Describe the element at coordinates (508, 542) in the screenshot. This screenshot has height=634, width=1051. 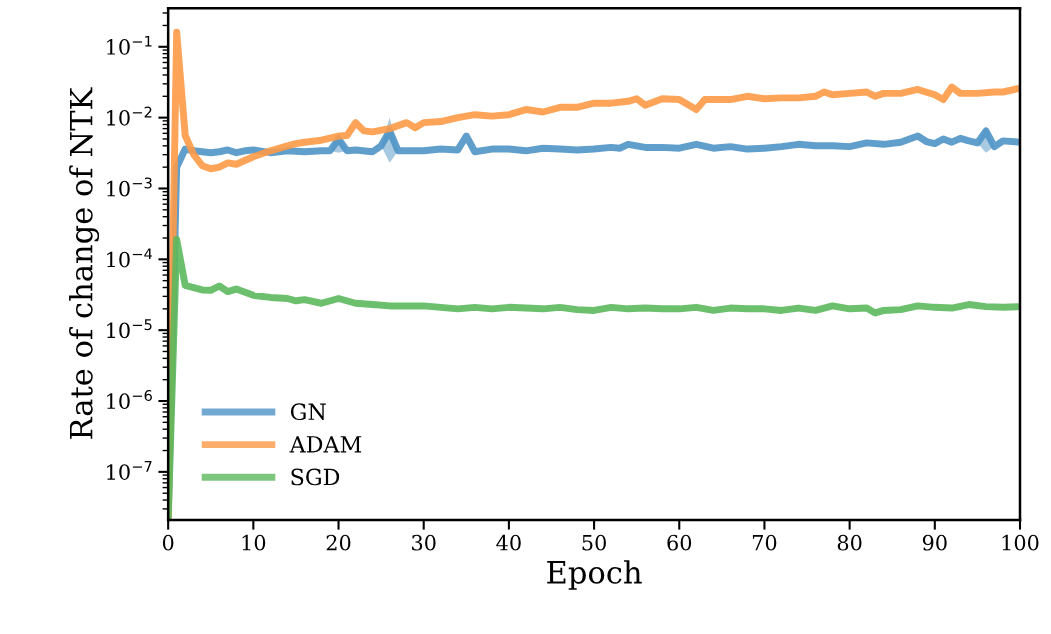
I see `x-tick-label: 40` at that location.